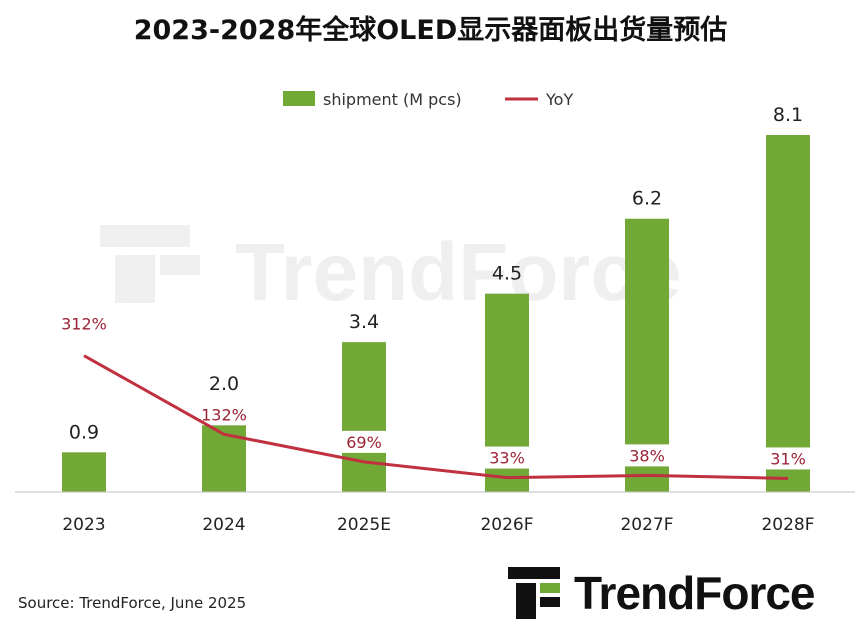 The width and height of the screenshot is (861, 624). I want to click on yoy-label-2027F: 38%, so click(647, 455).